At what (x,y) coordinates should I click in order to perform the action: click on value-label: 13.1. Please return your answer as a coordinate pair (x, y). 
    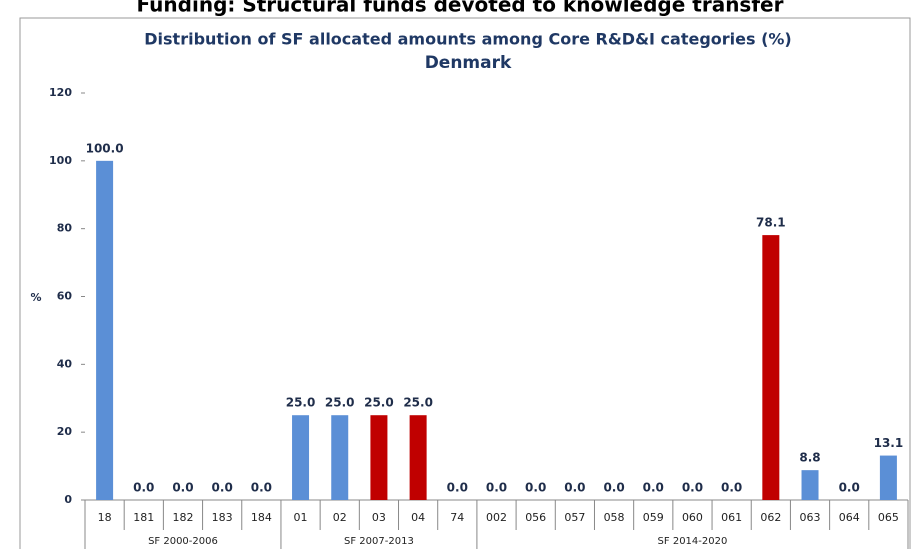
    Looking at the image, I should click on (889, 443).